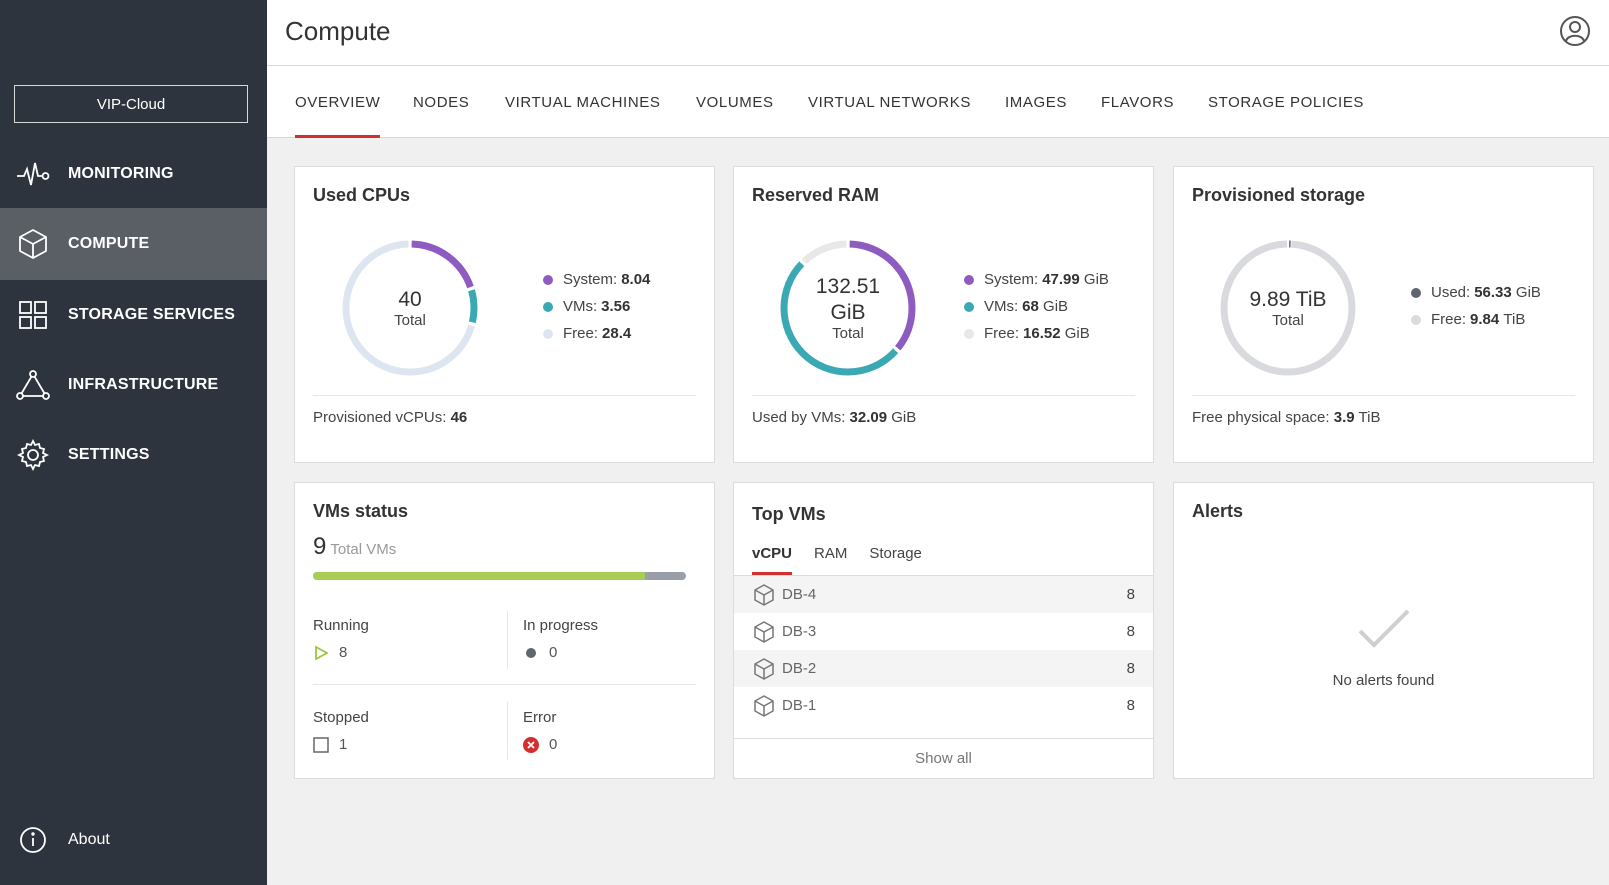 The height and width of the screenshot is (885, 1609). Describe the element at coordinates (1286, 102) in the screenshot. I see `tab-storage-policies: STORAGE POLICIES` at that location.